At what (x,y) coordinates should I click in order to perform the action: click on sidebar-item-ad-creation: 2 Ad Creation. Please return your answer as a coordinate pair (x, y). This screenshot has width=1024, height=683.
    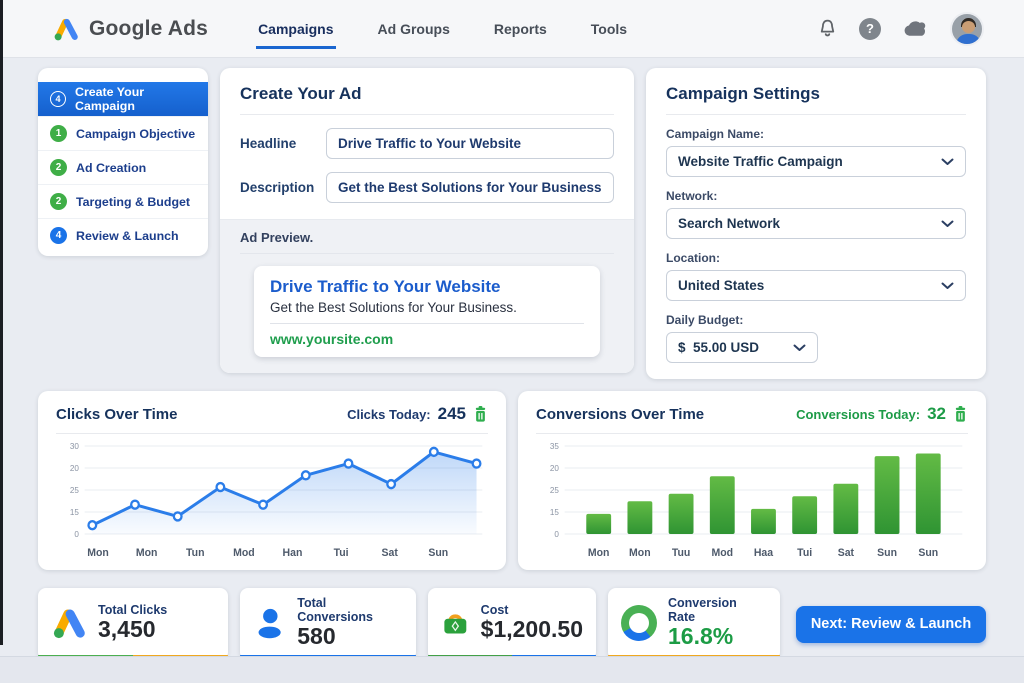
    Looking at the image, I should click on (123, 167).